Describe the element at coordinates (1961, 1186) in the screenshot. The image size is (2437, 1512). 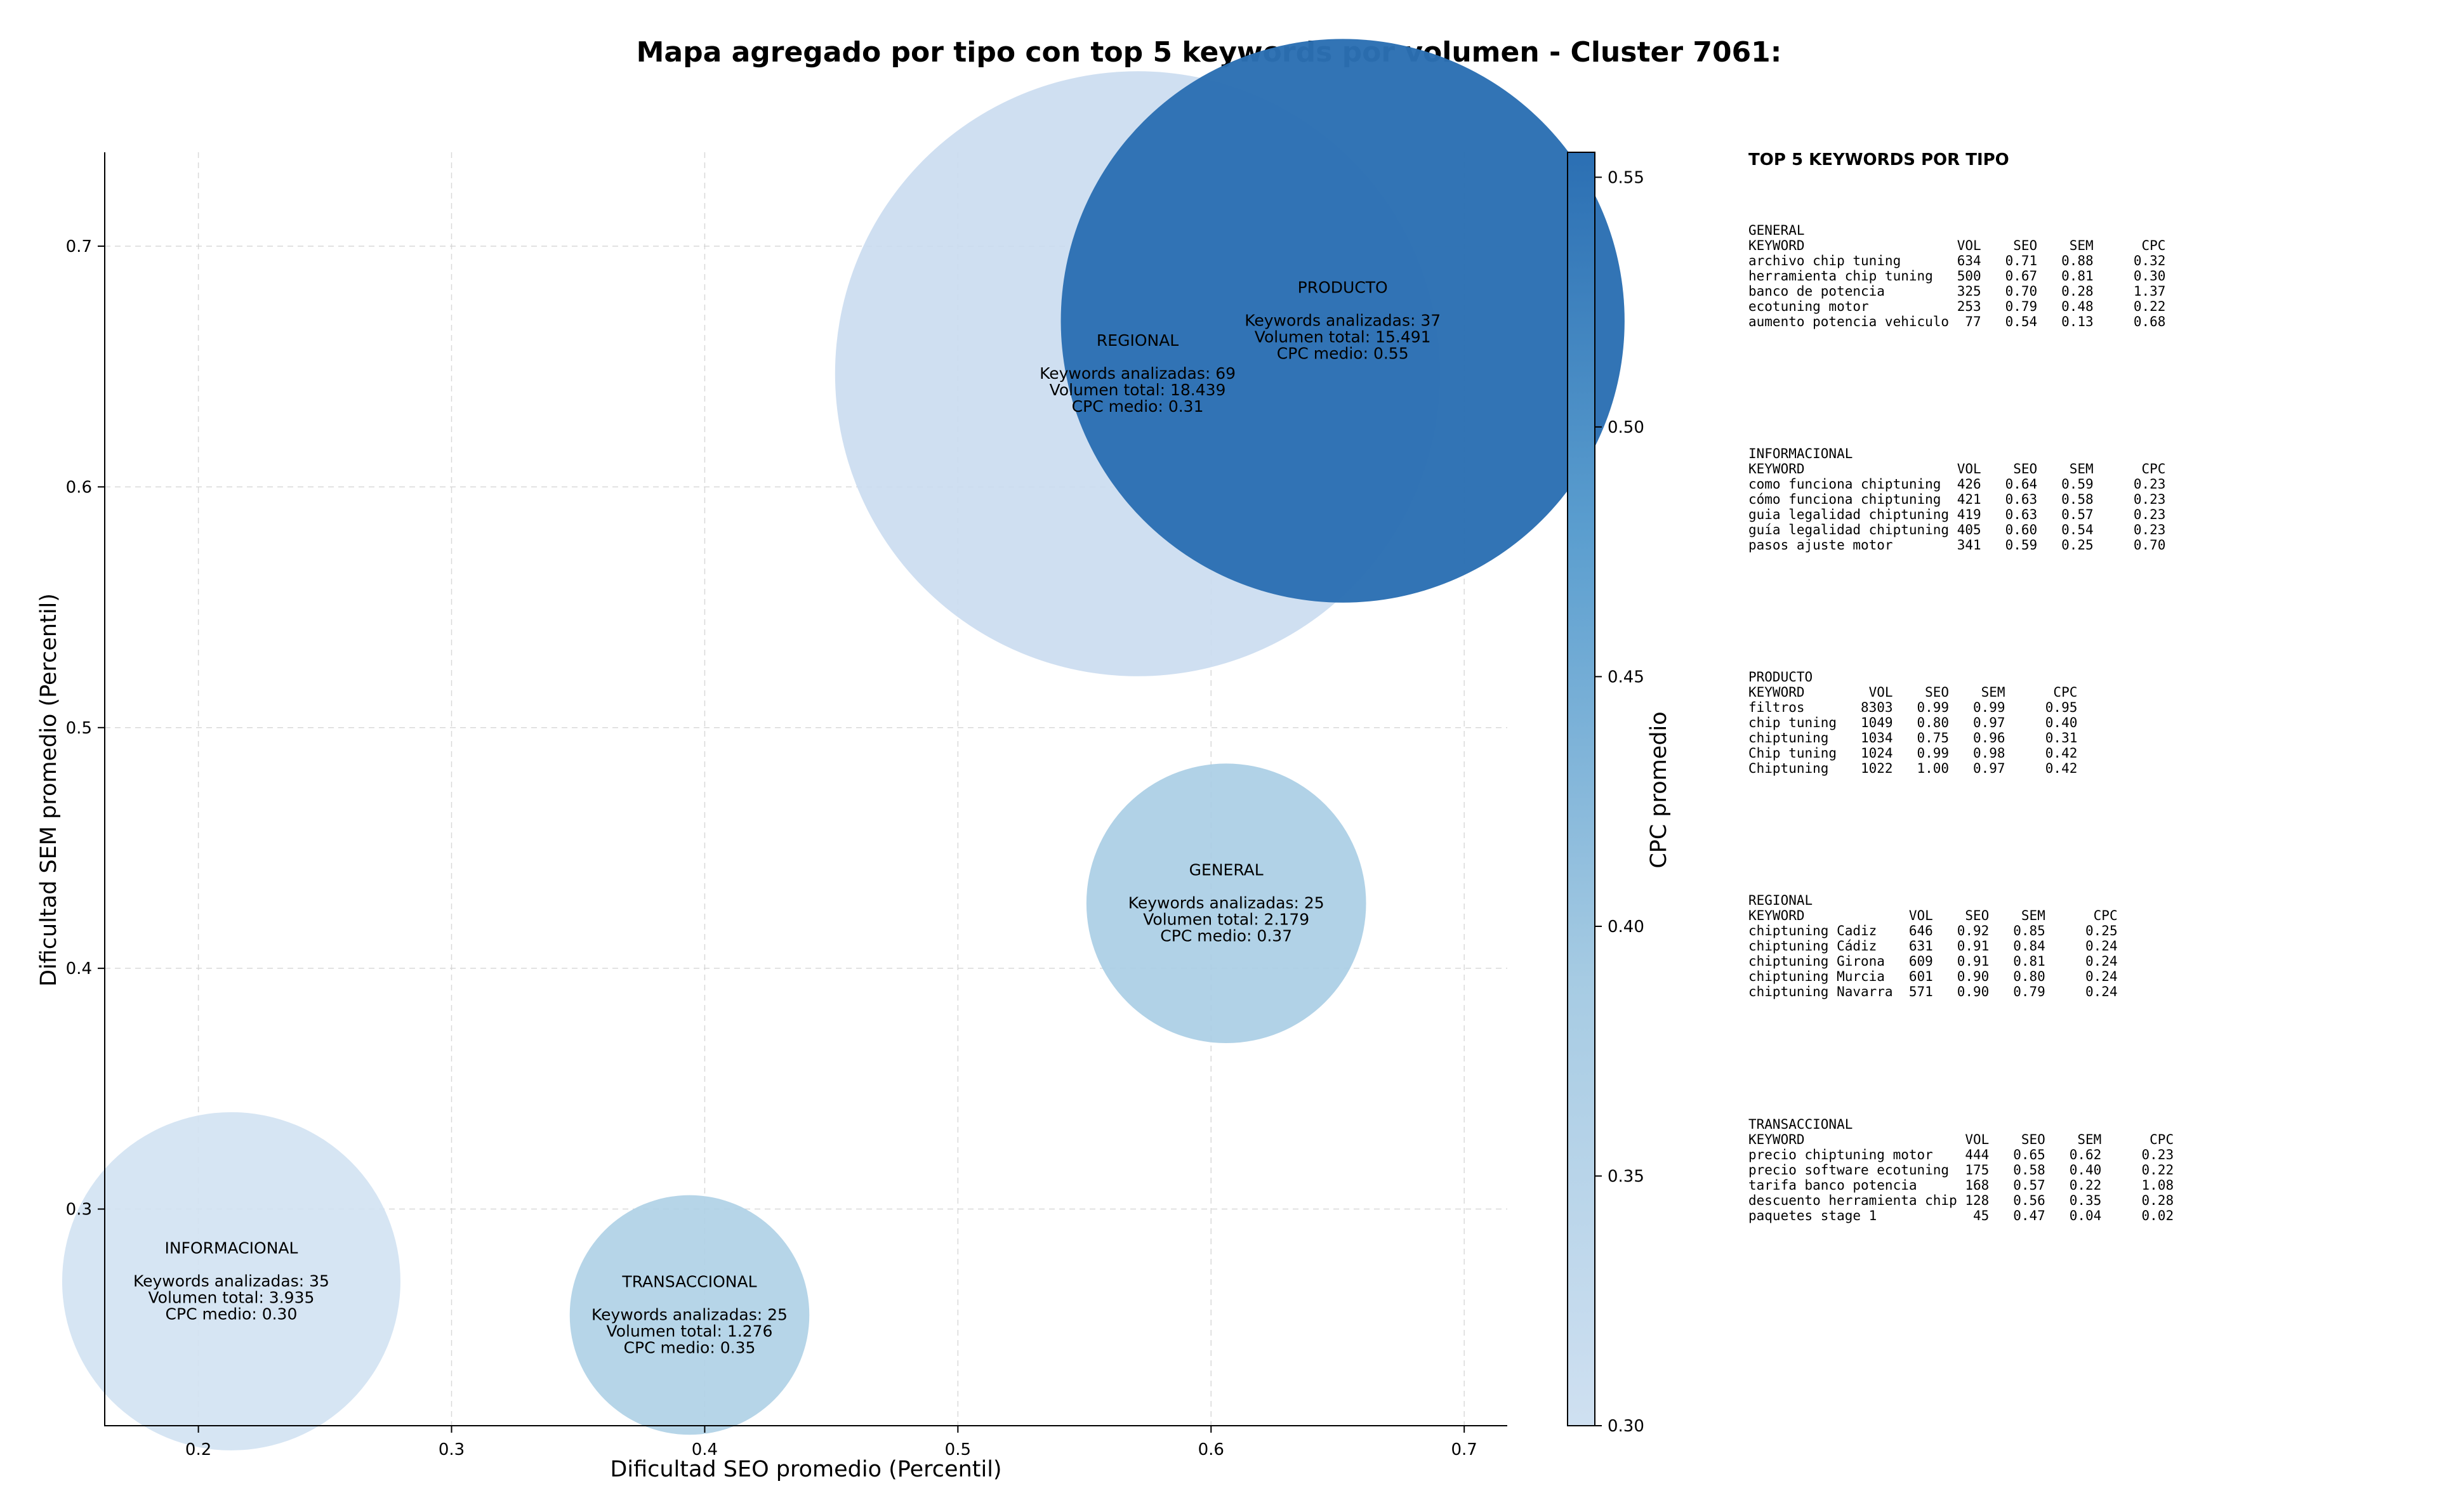
I see `table-row: tarifa banco potencia 168 0.57 0.22 1.08` at that location.